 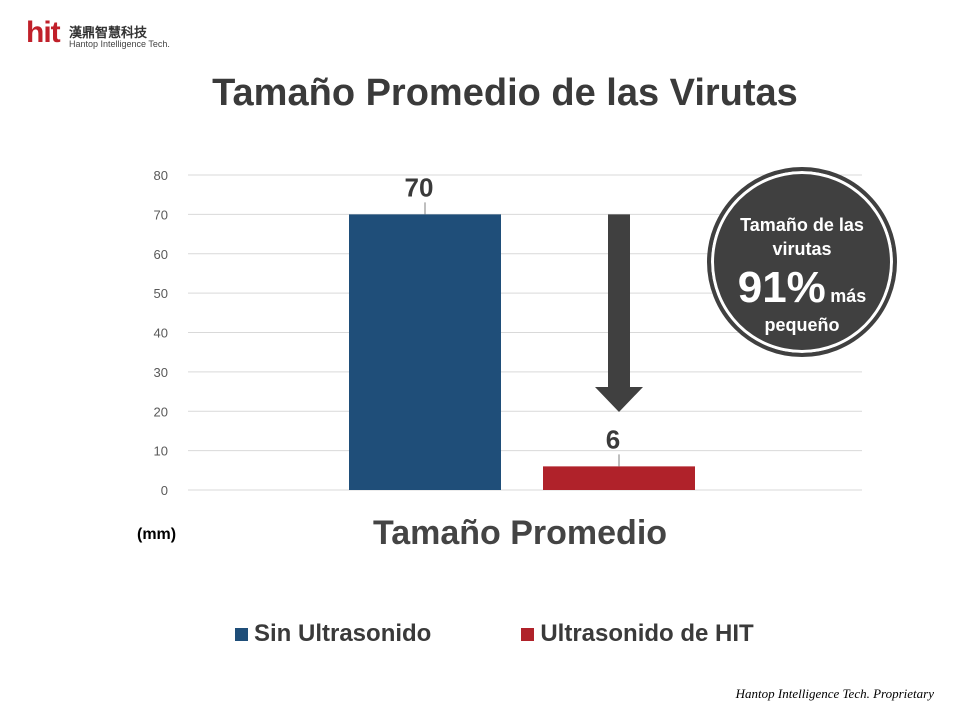 I want to click on y-tick-label: 80, so click(x=161, y=175).